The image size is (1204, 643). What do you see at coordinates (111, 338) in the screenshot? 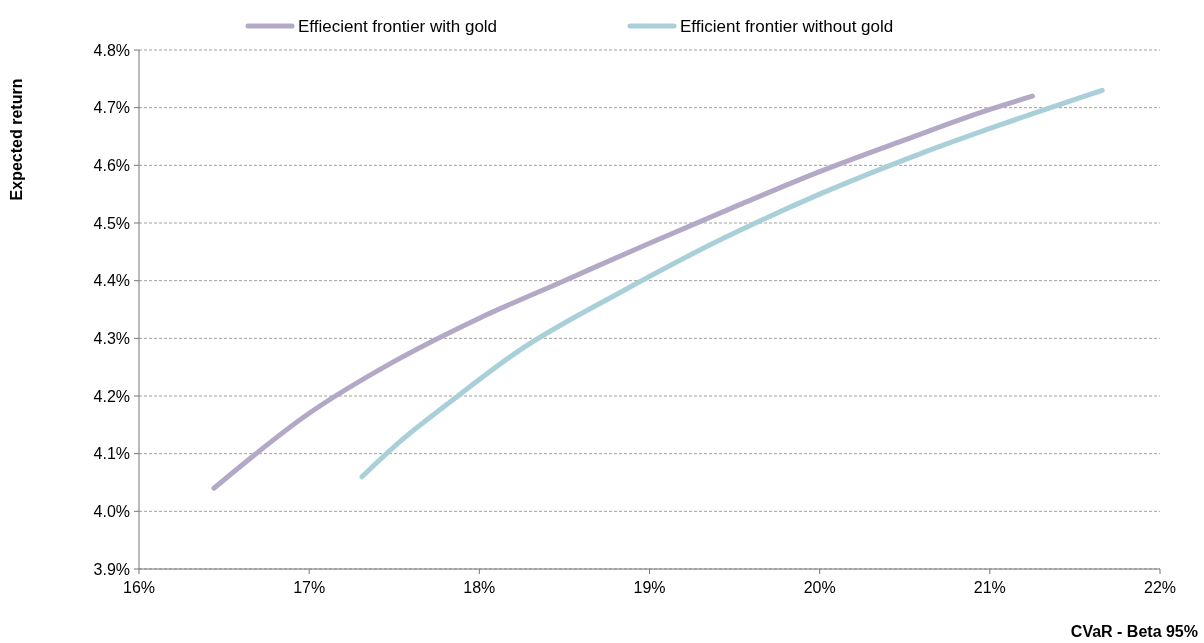
I see `y-tick-label: 4.3%` at bounding box center [111, 338].